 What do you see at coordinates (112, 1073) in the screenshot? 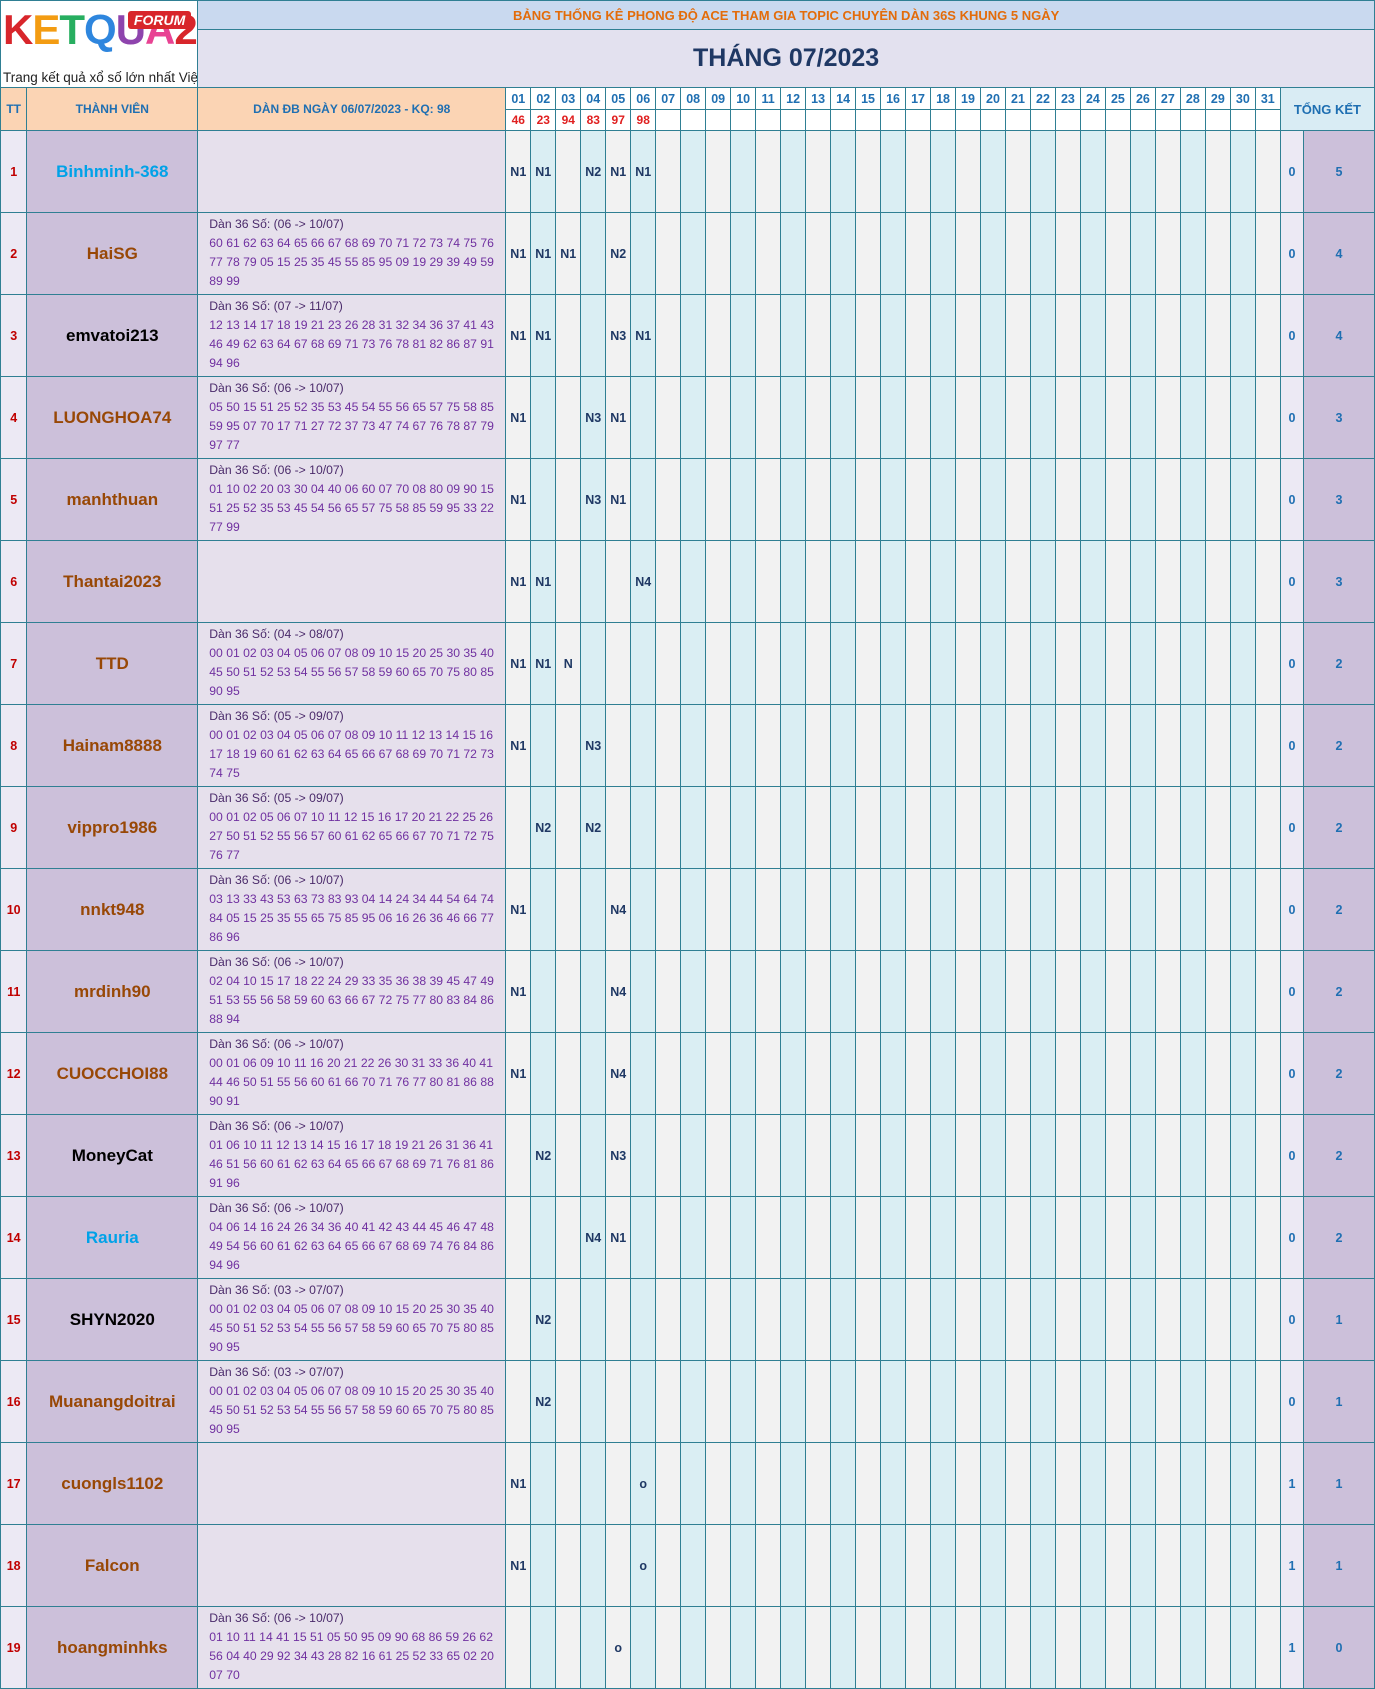
I see `member-name: CUOCCHOI88` at bounding box center [112, 1073].